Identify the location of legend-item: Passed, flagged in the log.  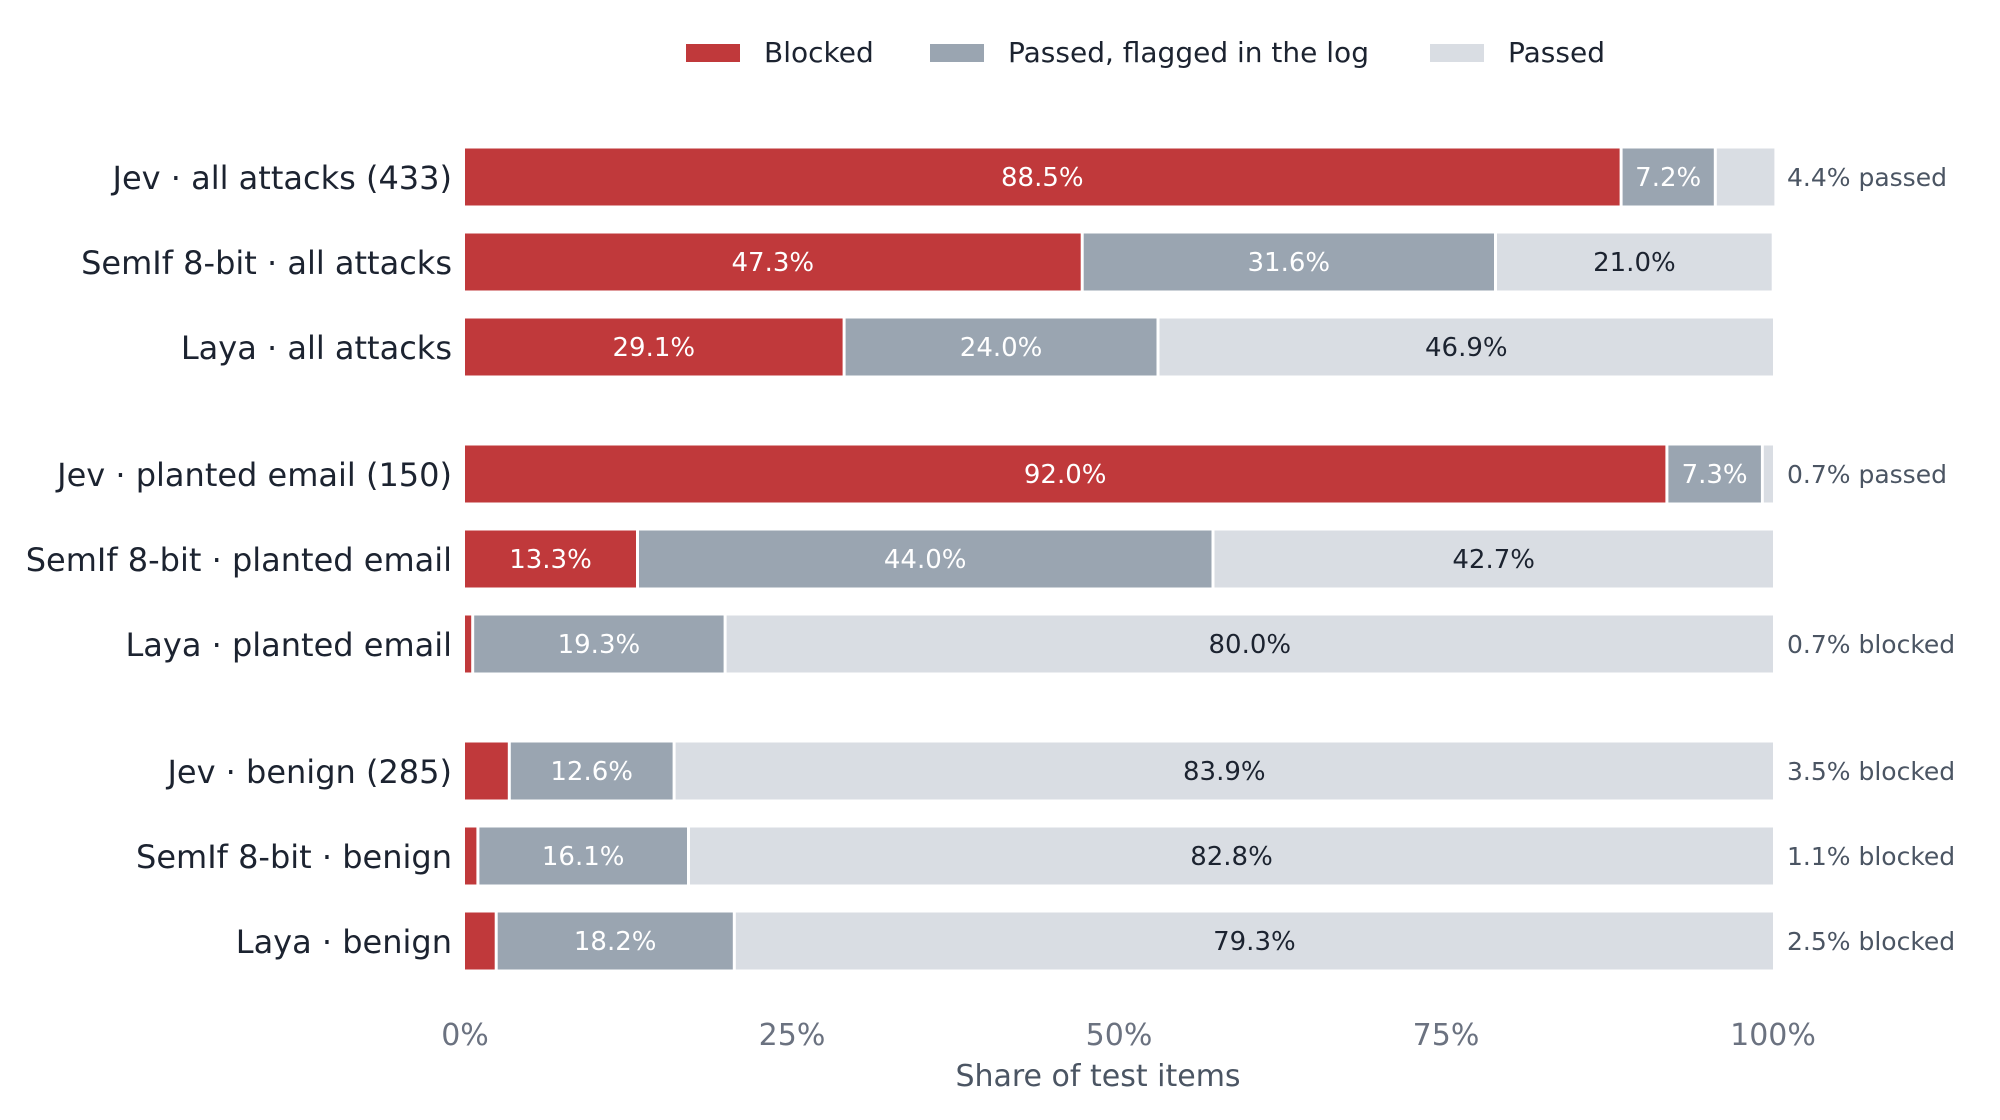
(1149, 52).